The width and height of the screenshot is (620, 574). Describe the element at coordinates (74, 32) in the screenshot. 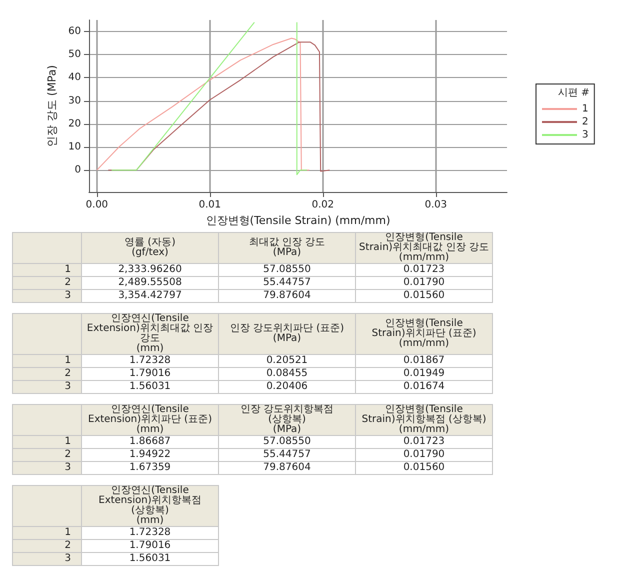

I see `y-tick-label: 60` at that location.